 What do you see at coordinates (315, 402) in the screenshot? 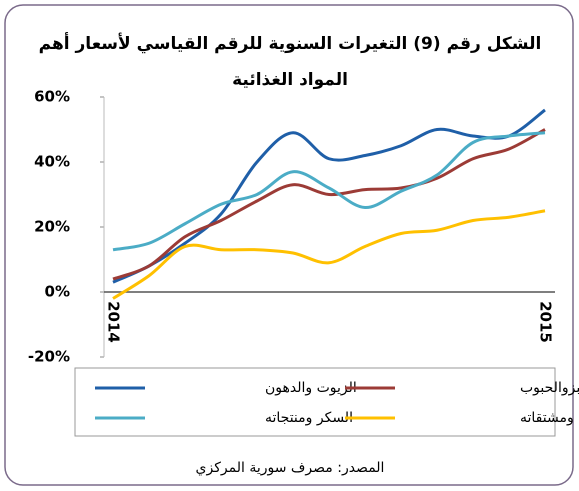
I see `legend-box` at bounding box center [315, 402].